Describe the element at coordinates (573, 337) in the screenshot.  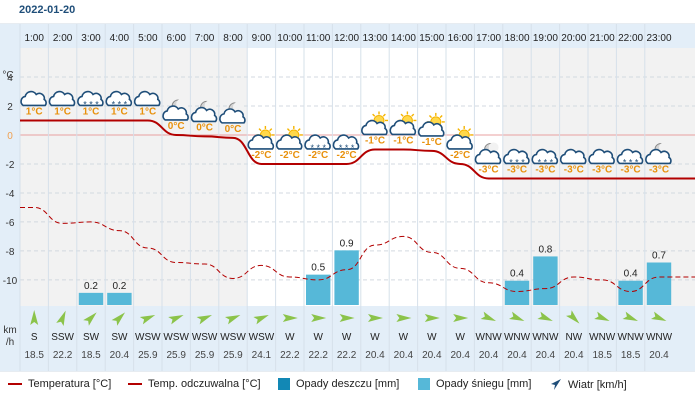
I see `wind-direction-label: NW` at that location.